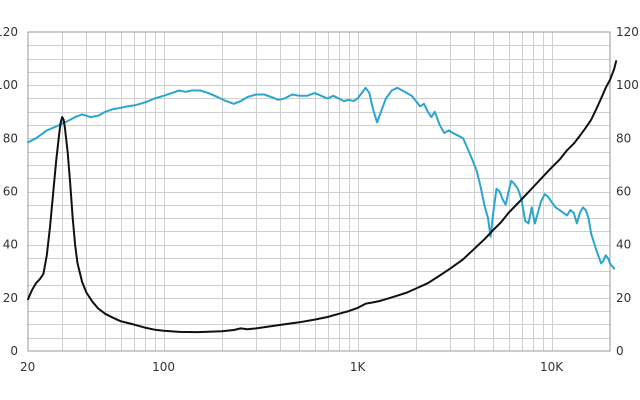  What do you see at coordinates (627, 32) in the screenshot?
I see `y-tick-label-right: 120` at bounding box center [627, 32].